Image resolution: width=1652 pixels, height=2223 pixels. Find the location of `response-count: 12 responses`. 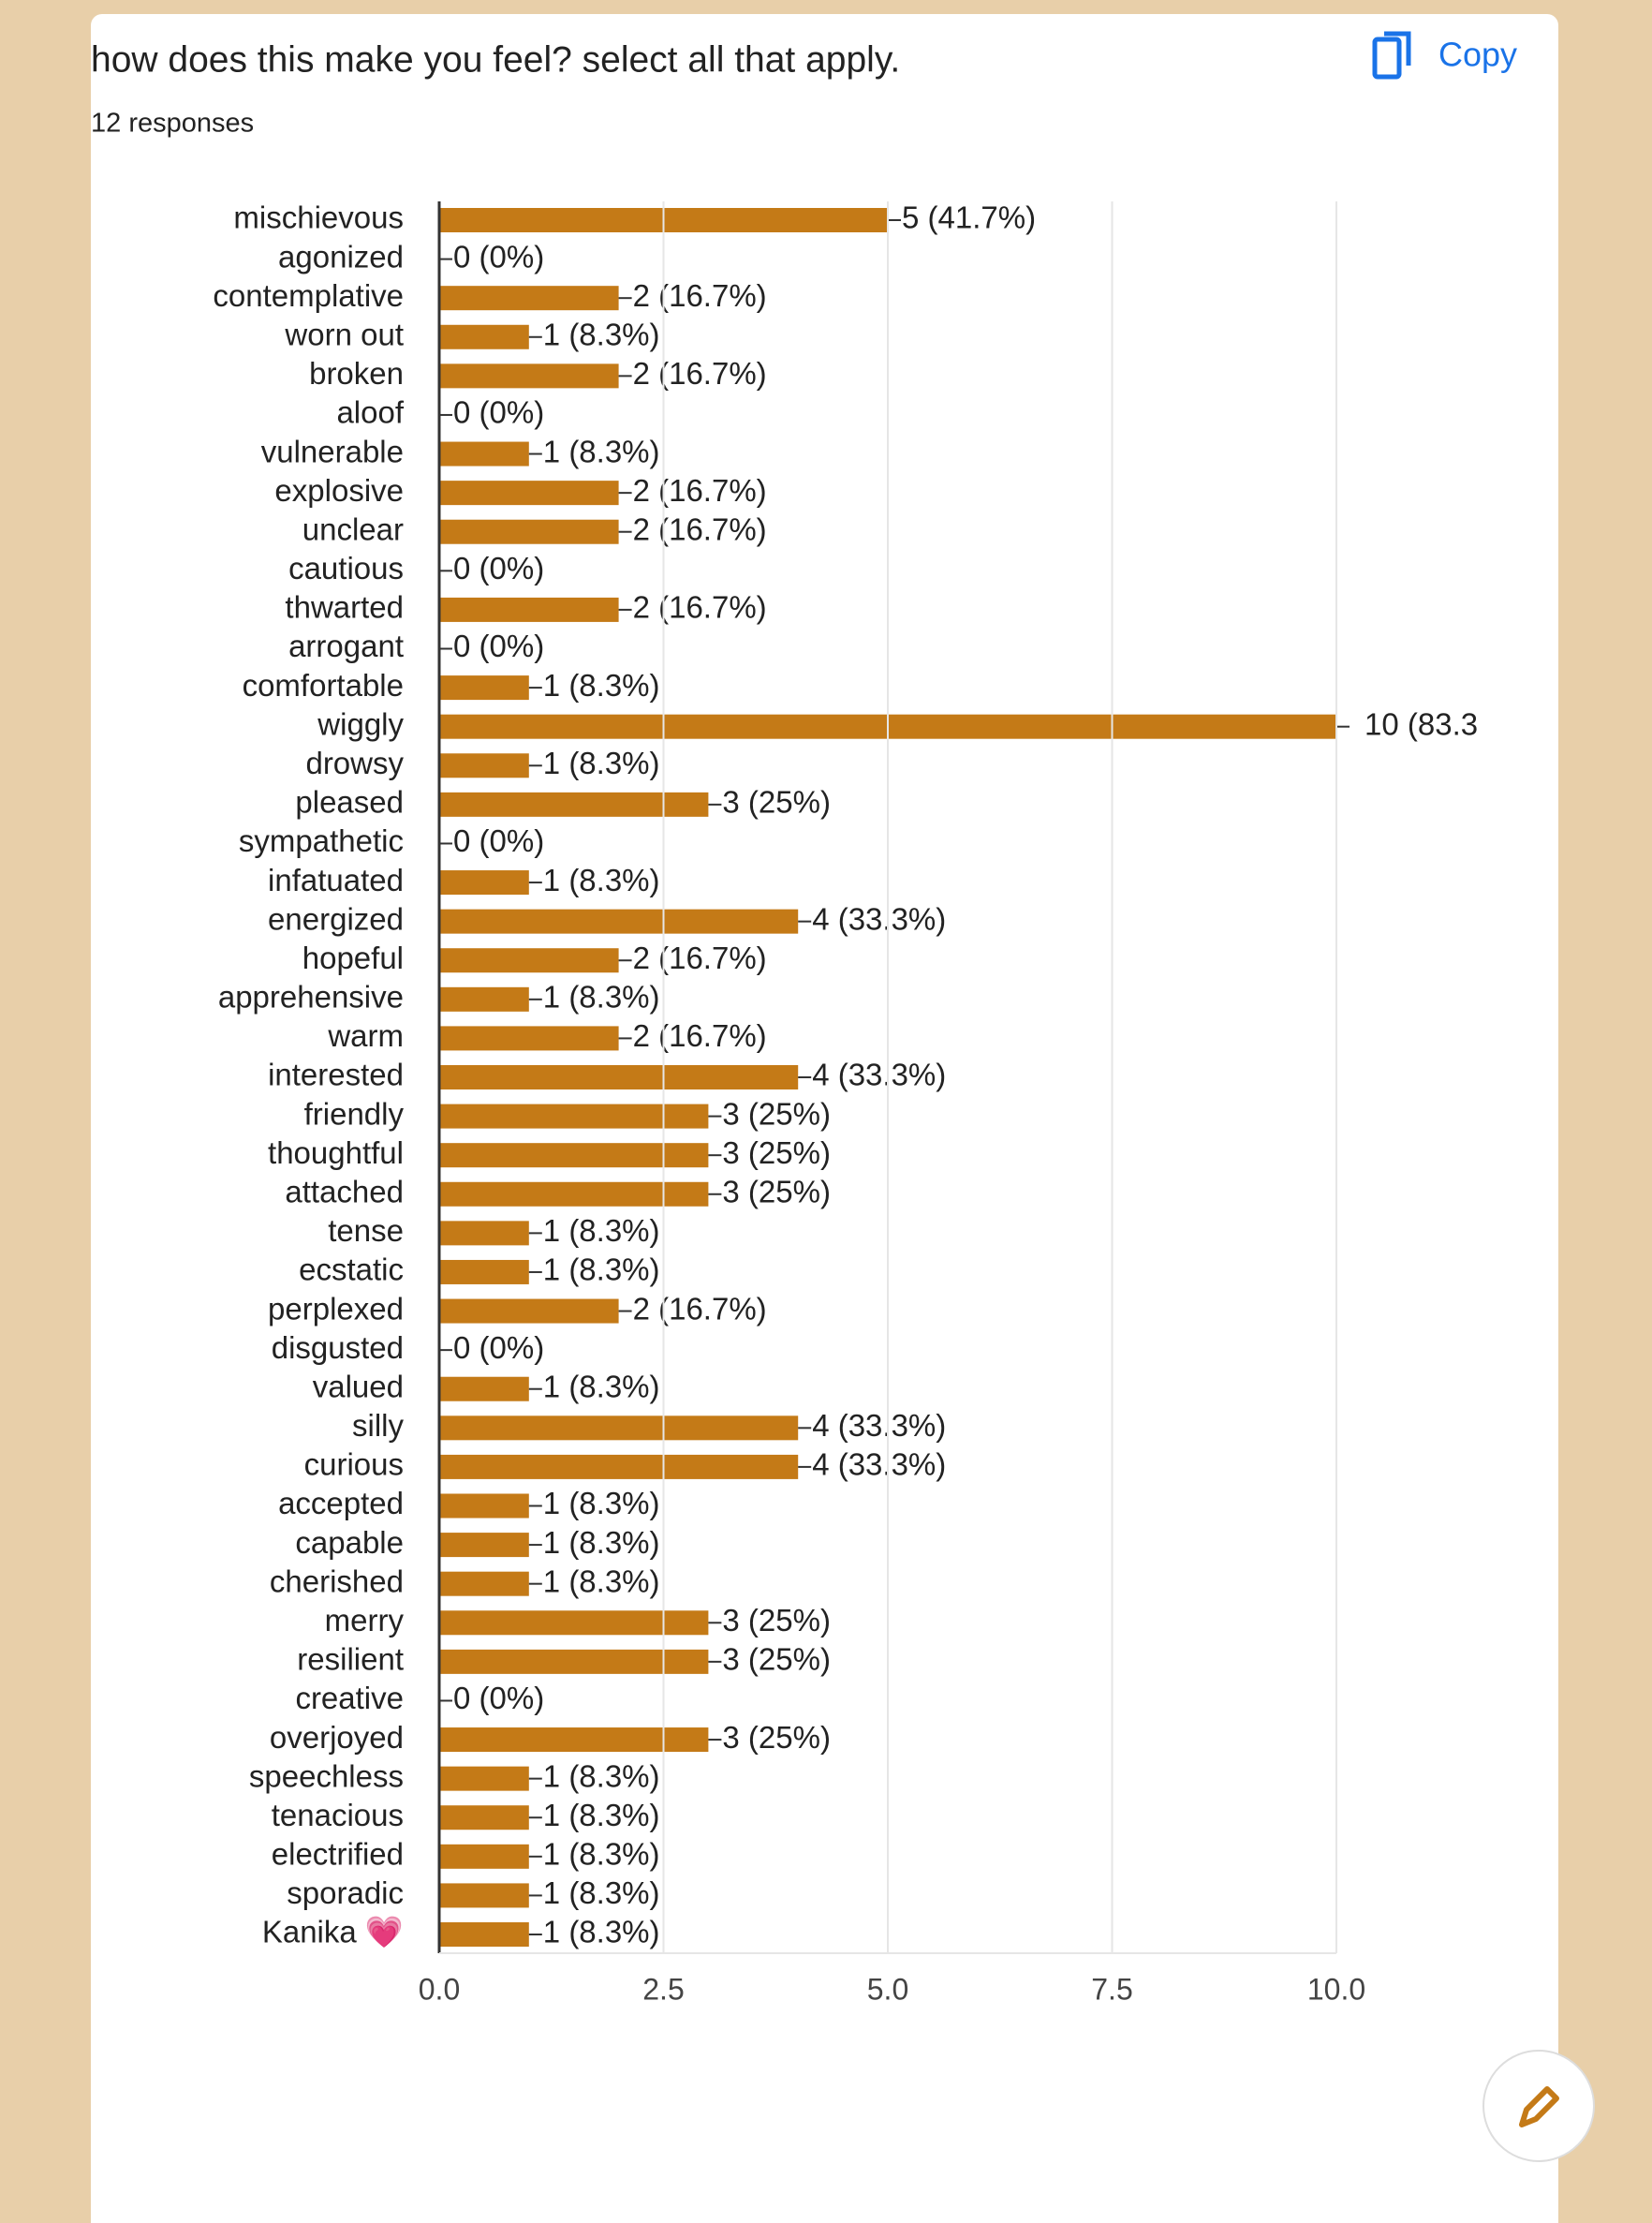

response-count: 12 responses is located at coordinates (172, 124).